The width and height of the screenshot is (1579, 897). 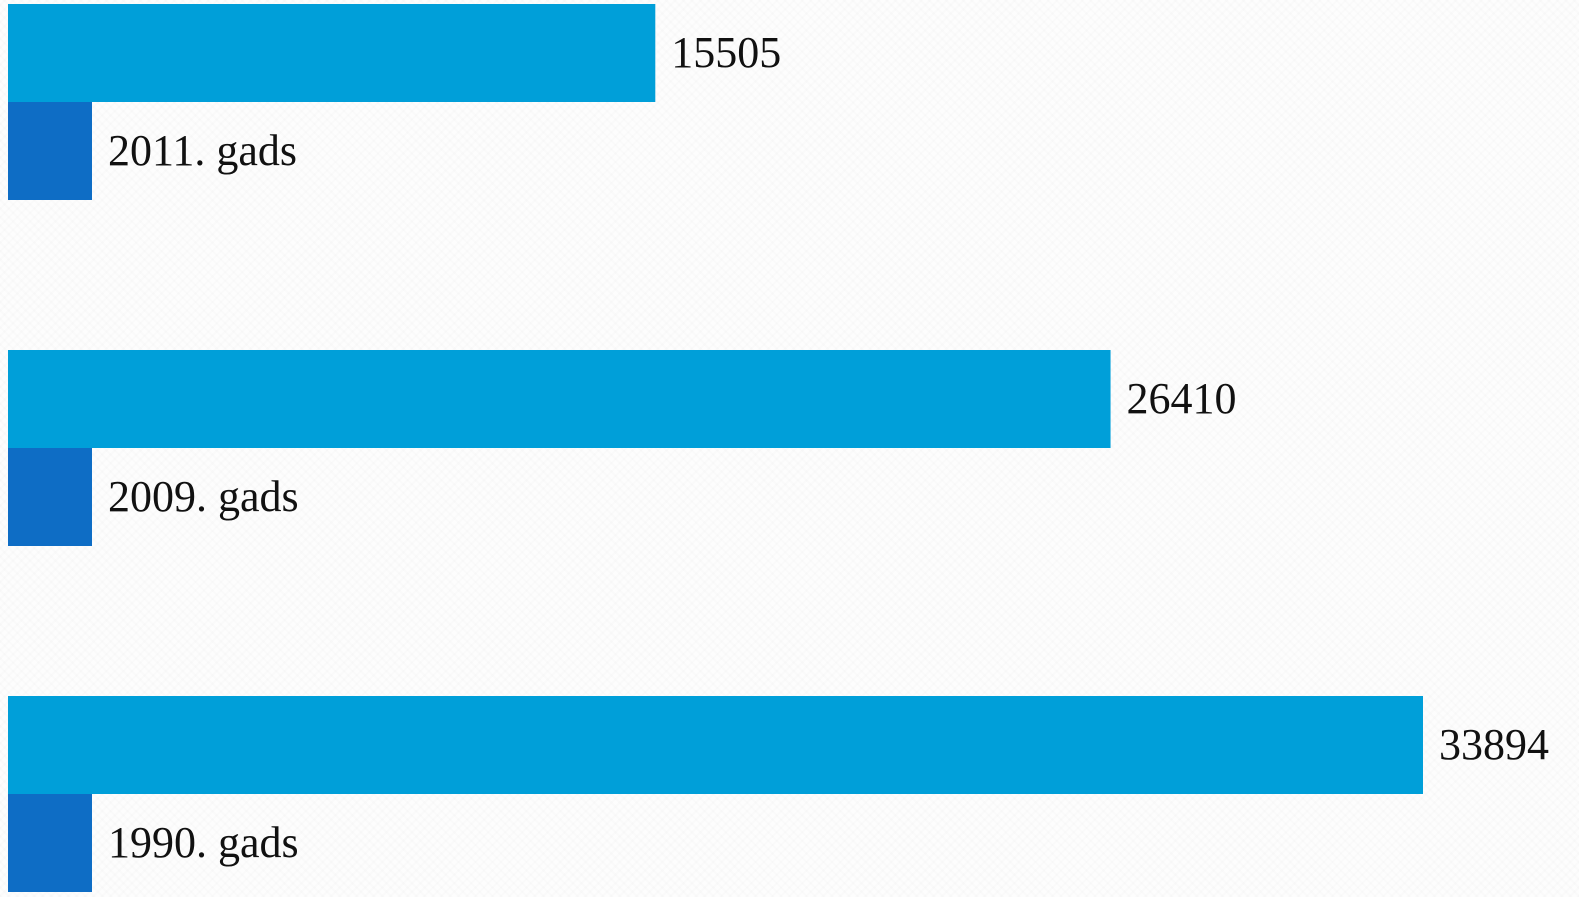 What do you see at coordinates (202, 150) in the screenshot?
I see `category-label: 2011. gads` at bounding box center [202, 150].